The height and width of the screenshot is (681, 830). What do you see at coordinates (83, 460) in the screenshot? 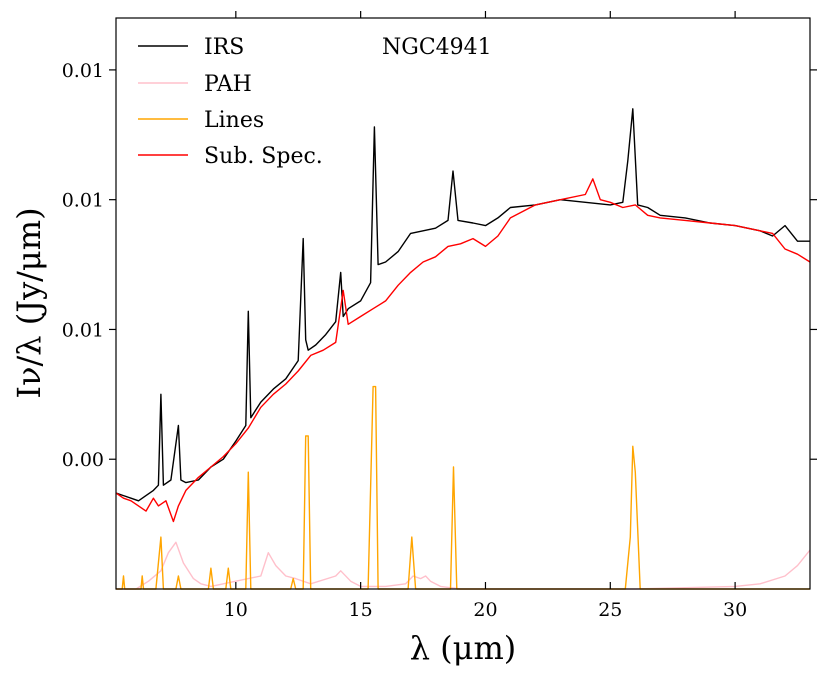
I see `y-tick-label-0: 0.00` at bounding box center [83, 460].